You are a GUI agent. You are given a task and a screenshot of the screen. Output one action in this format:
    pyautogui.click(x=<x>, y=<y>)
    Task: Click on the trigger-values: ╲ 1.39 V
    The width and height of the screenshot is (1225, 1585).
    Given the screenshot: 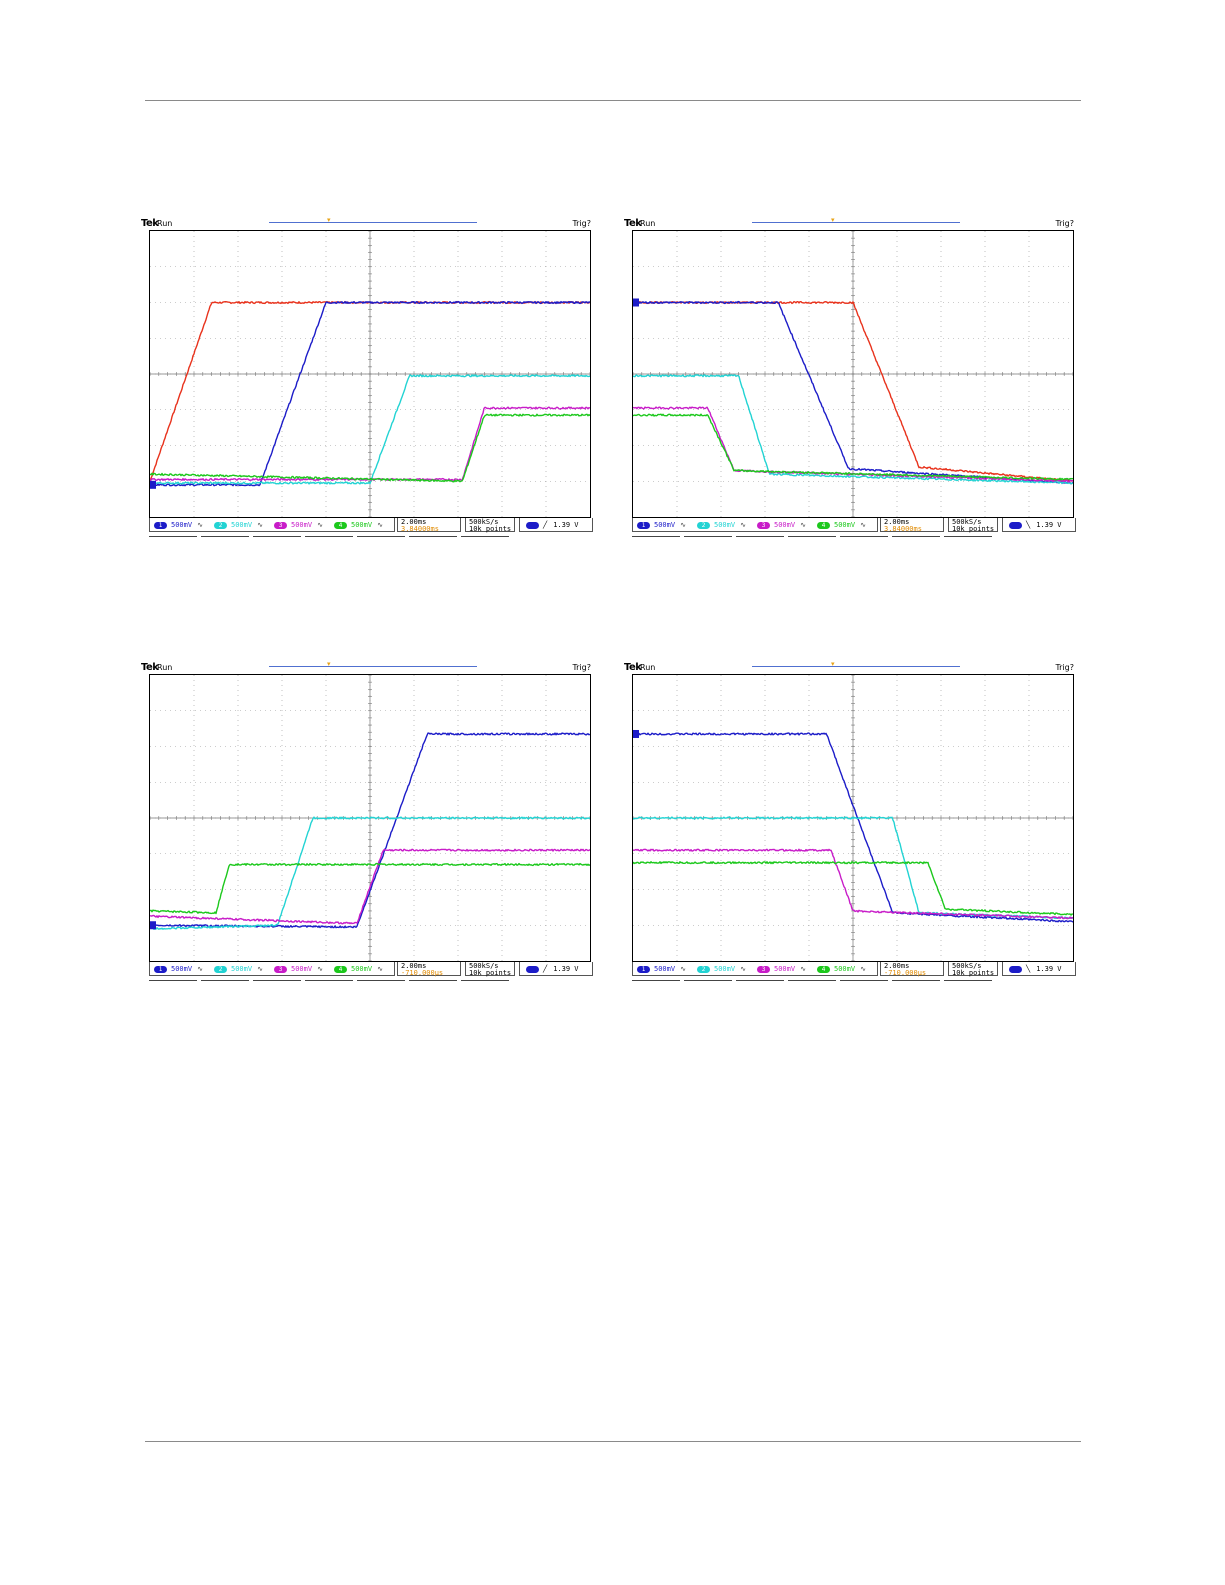 What is the action you would take?
    pyautogui.click(x=1035, y=969)
    